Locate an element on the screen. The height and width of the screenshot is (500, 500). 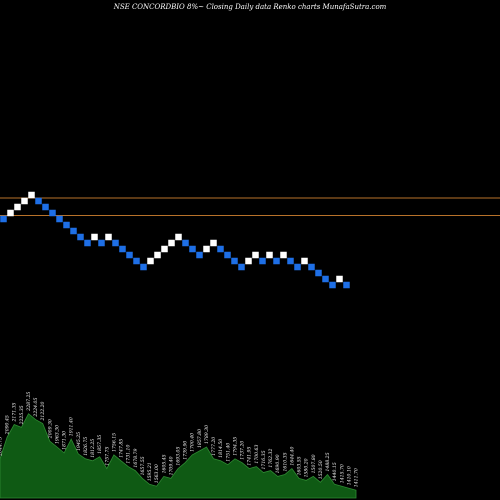
volume-label: 1756.15 is located at coordinates (114, 442).